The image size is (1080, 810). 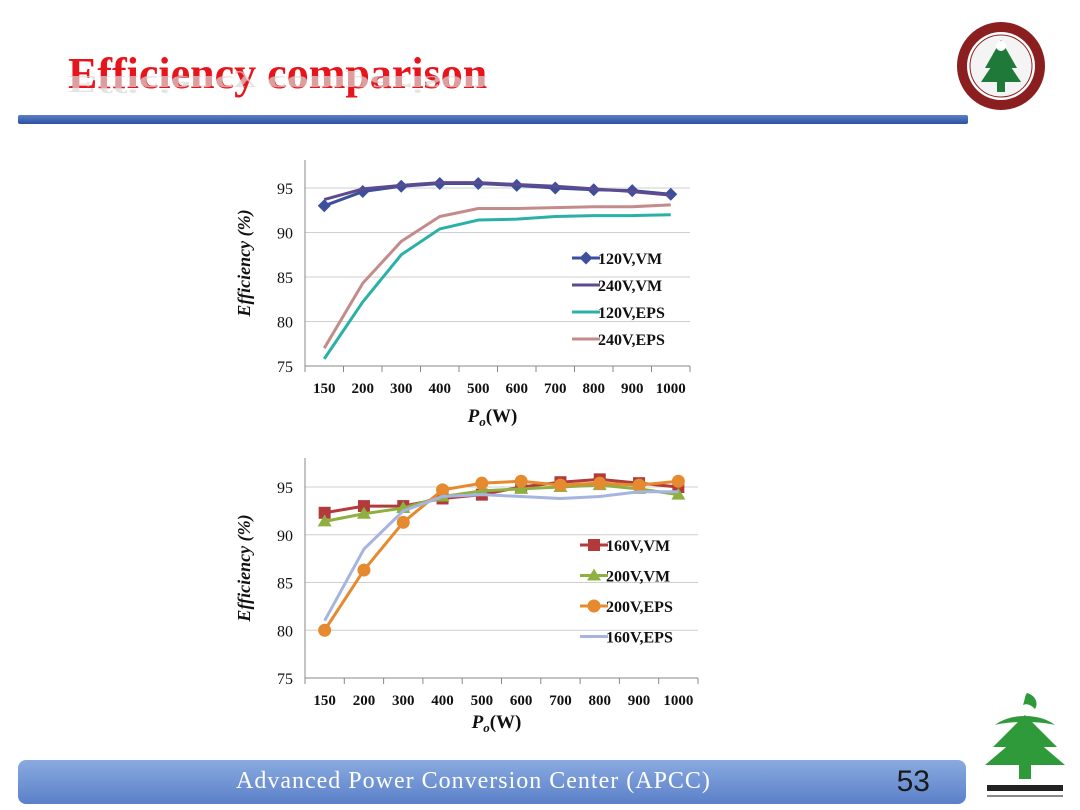 I want to click on series-line-240V,EPS, so click(x=496, y=276).